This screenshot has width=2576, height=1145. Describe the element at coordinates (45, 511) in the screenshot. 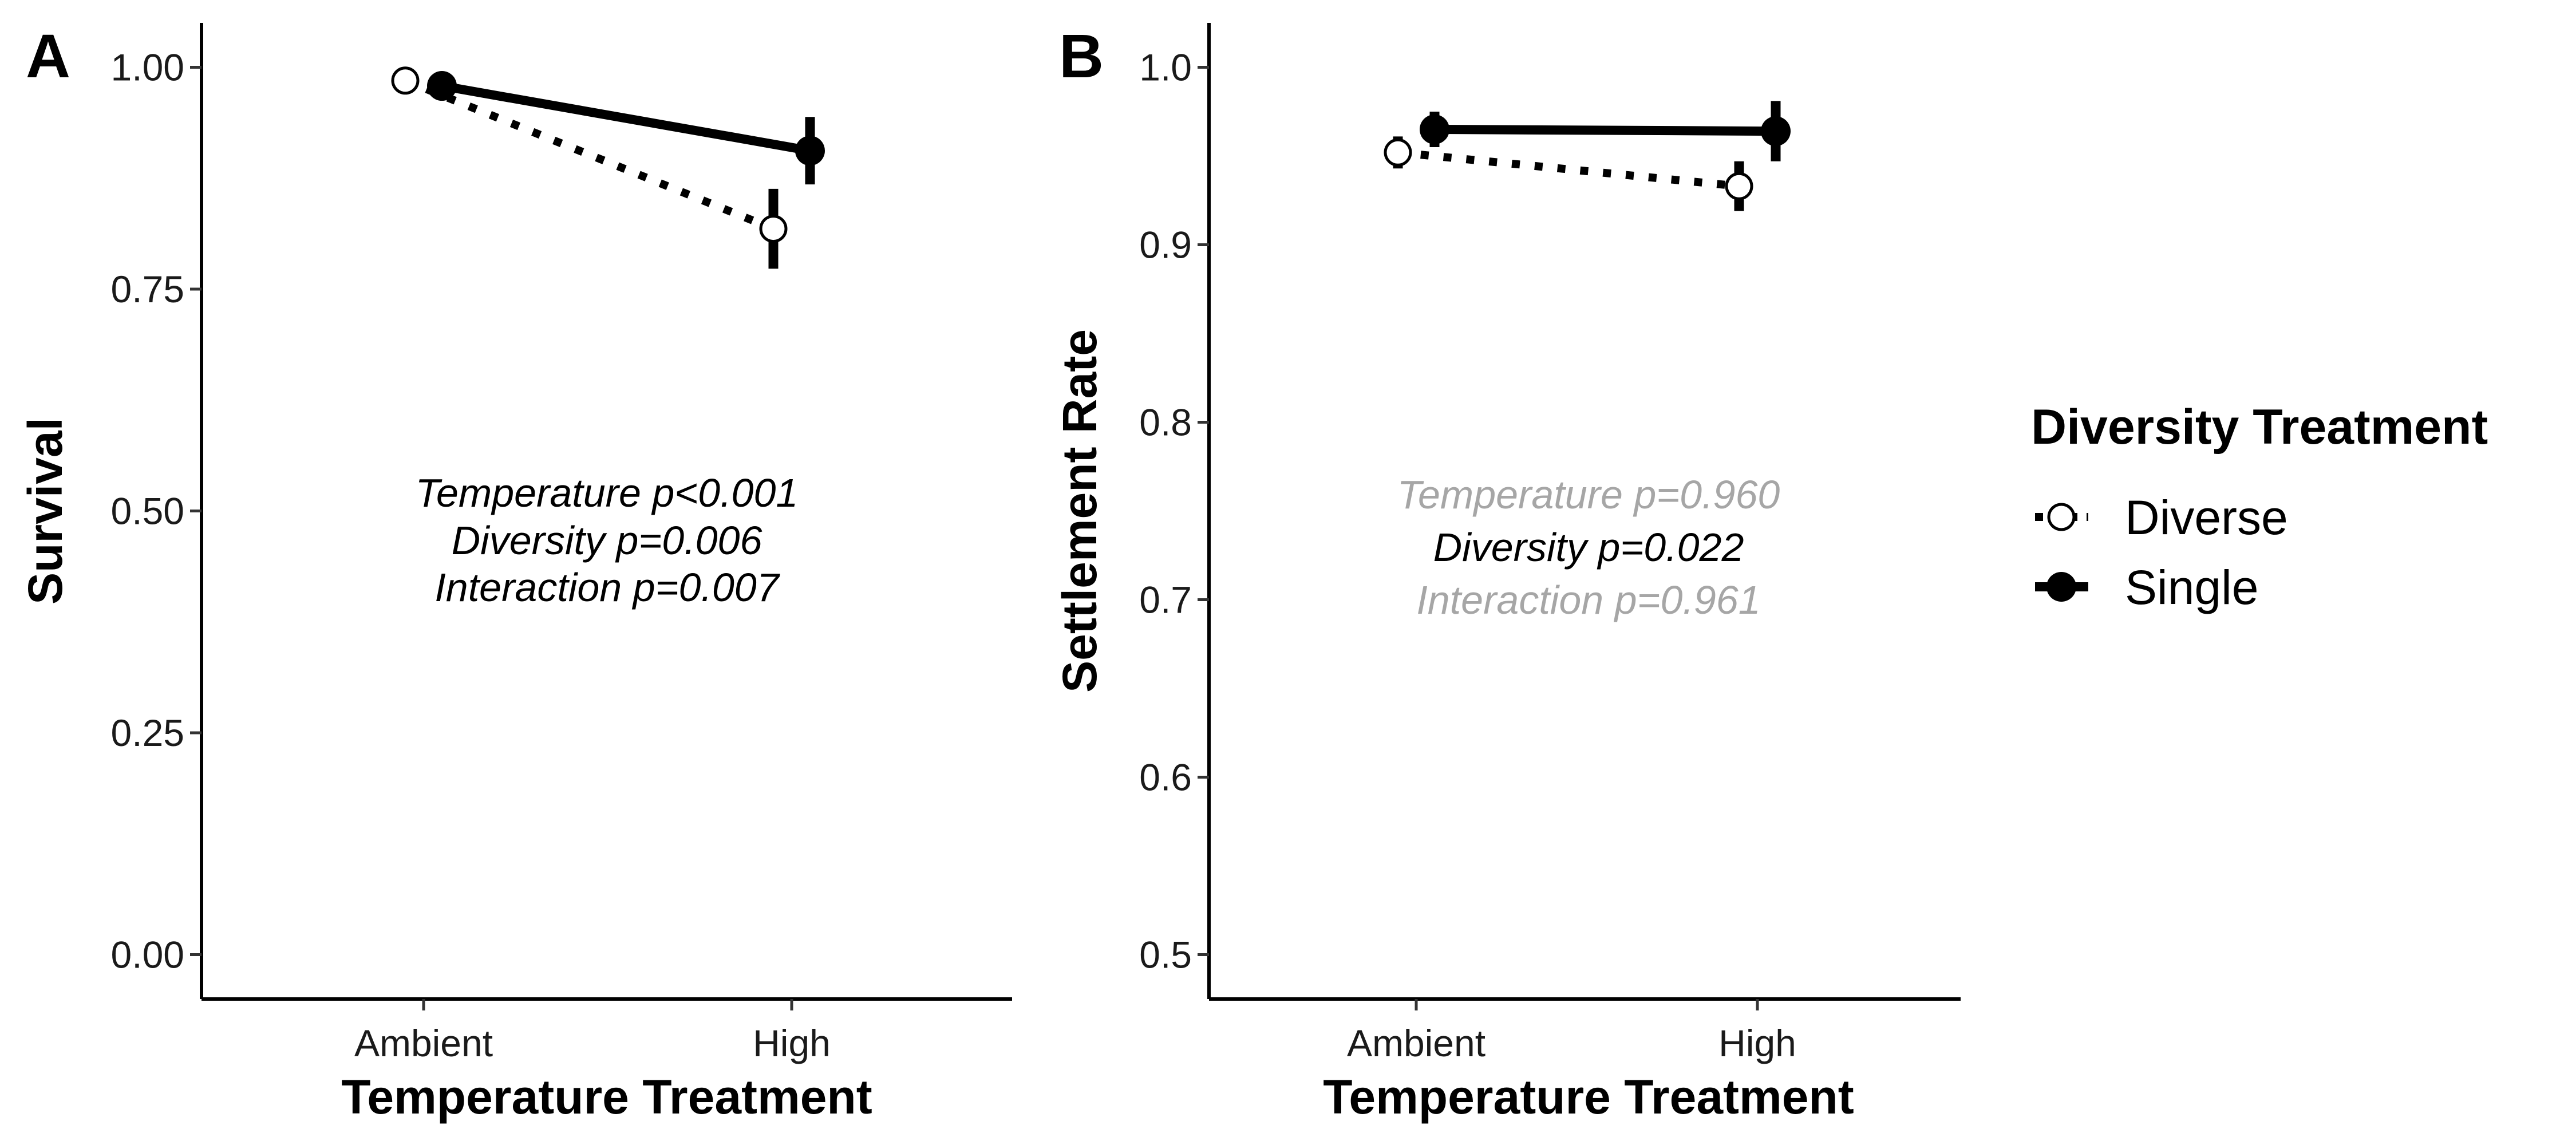

I see `y-axis-title: Survival` at that location.